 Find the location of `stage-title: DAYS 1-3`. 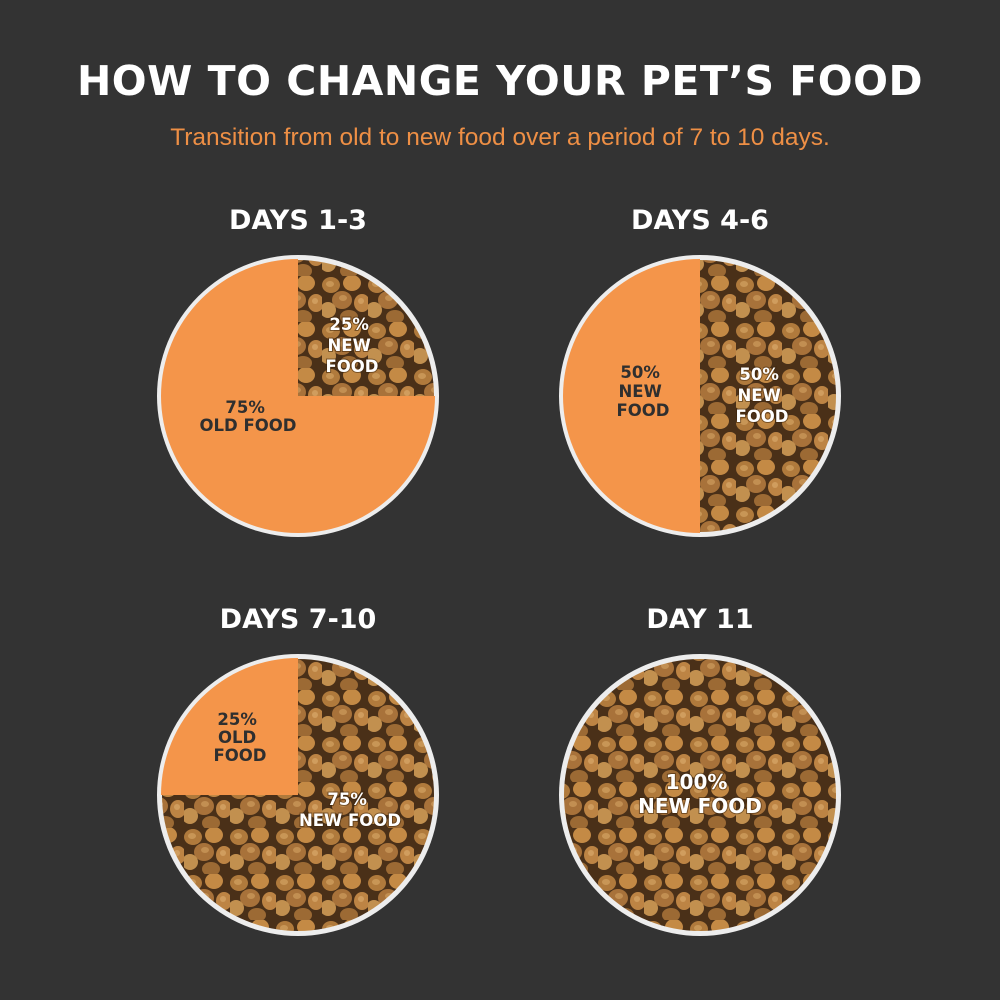

stage-title: DAYS 1-3 is located at coordinates (298, 220).